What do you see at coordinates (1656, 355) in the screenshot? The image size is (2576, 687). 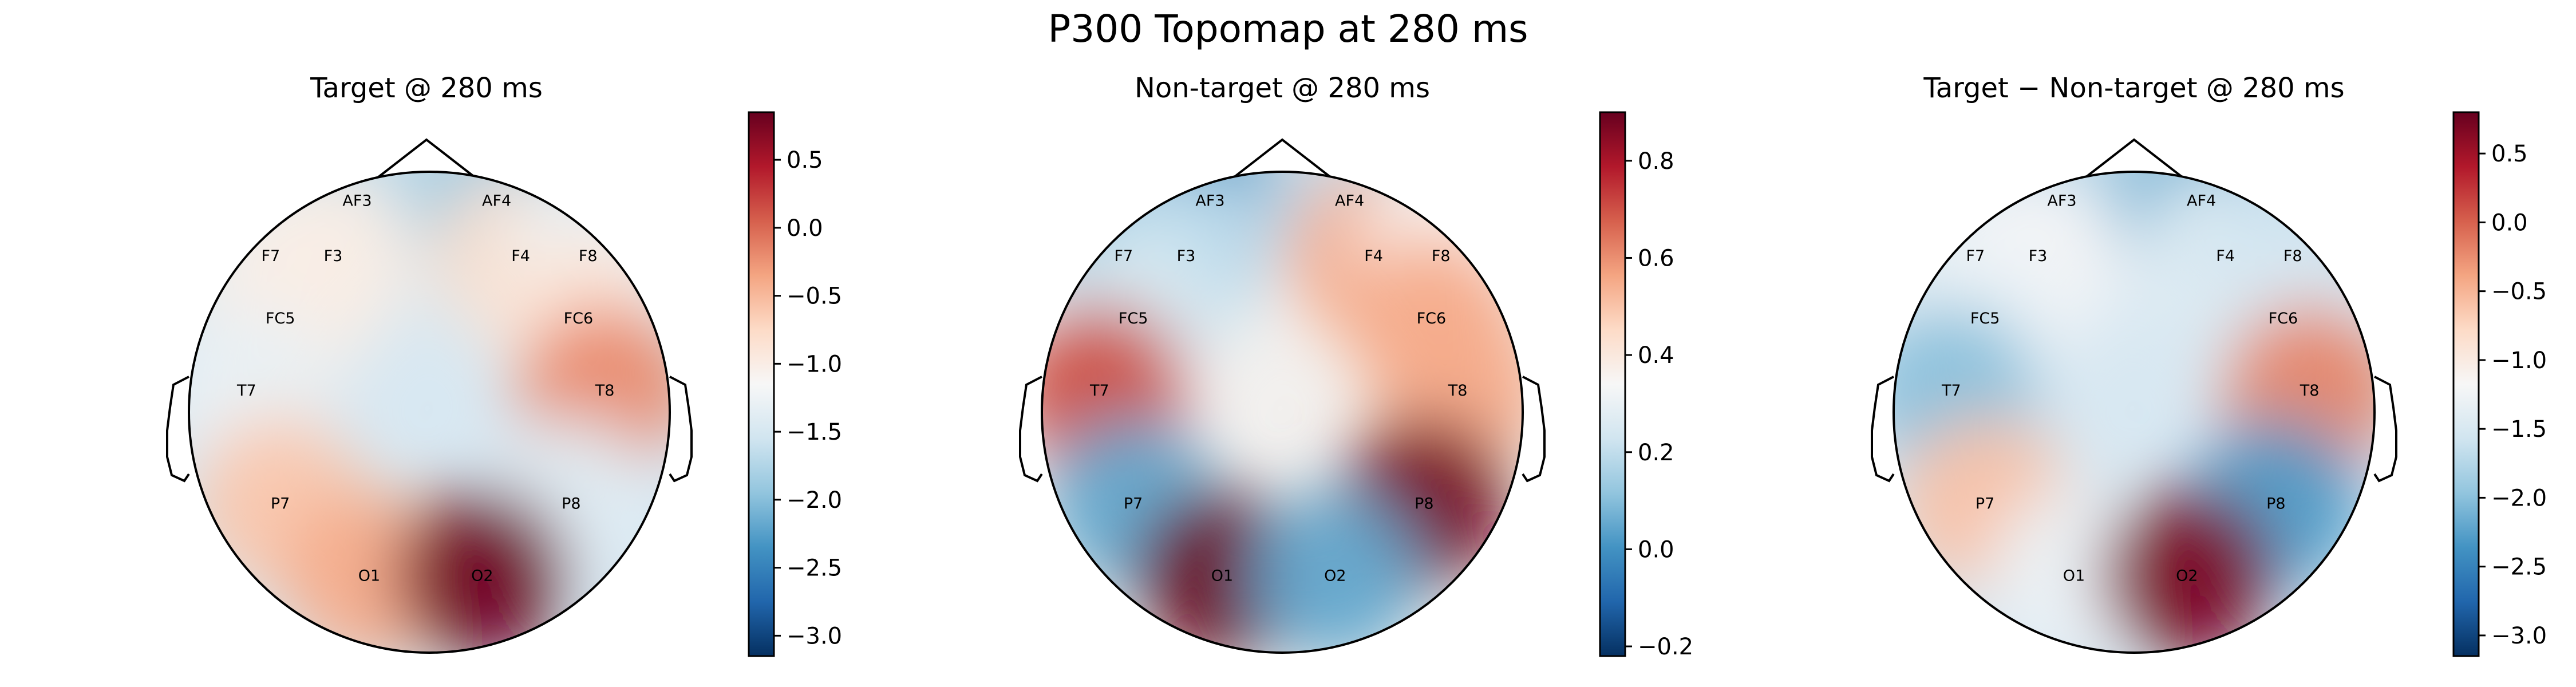 I see `colorbar-tick-label: 0.4` at bounding box center [1656, 355].